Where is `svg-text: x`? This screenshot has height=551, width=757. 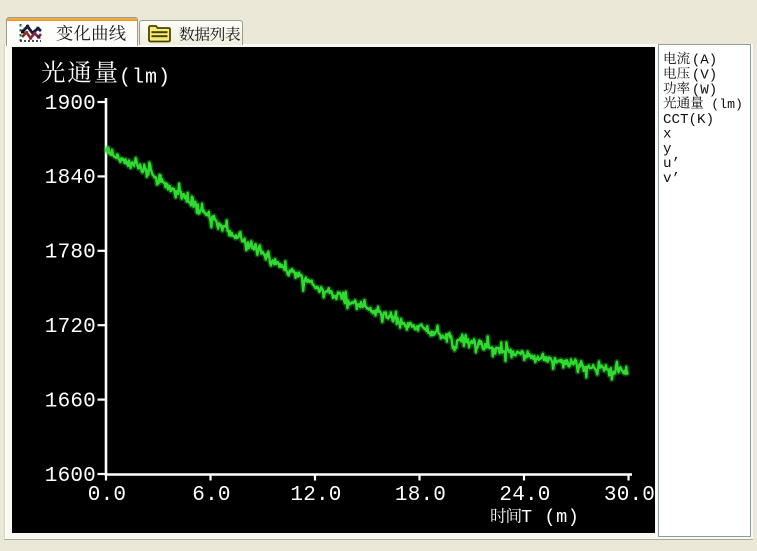 svg-text: x is located at coordinates (667, 135).